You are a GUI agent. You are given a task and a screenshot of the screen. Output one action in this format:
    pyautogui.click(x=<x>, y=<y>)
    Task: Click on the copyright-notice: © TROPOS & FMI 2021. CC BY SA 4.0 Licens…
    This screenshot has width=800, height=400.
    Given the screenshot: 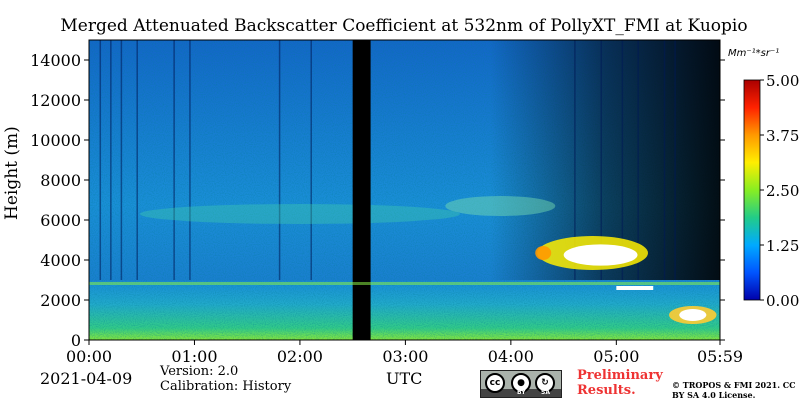 What is the action you would take?
    pyautogui.click(x=734, y=390)
    